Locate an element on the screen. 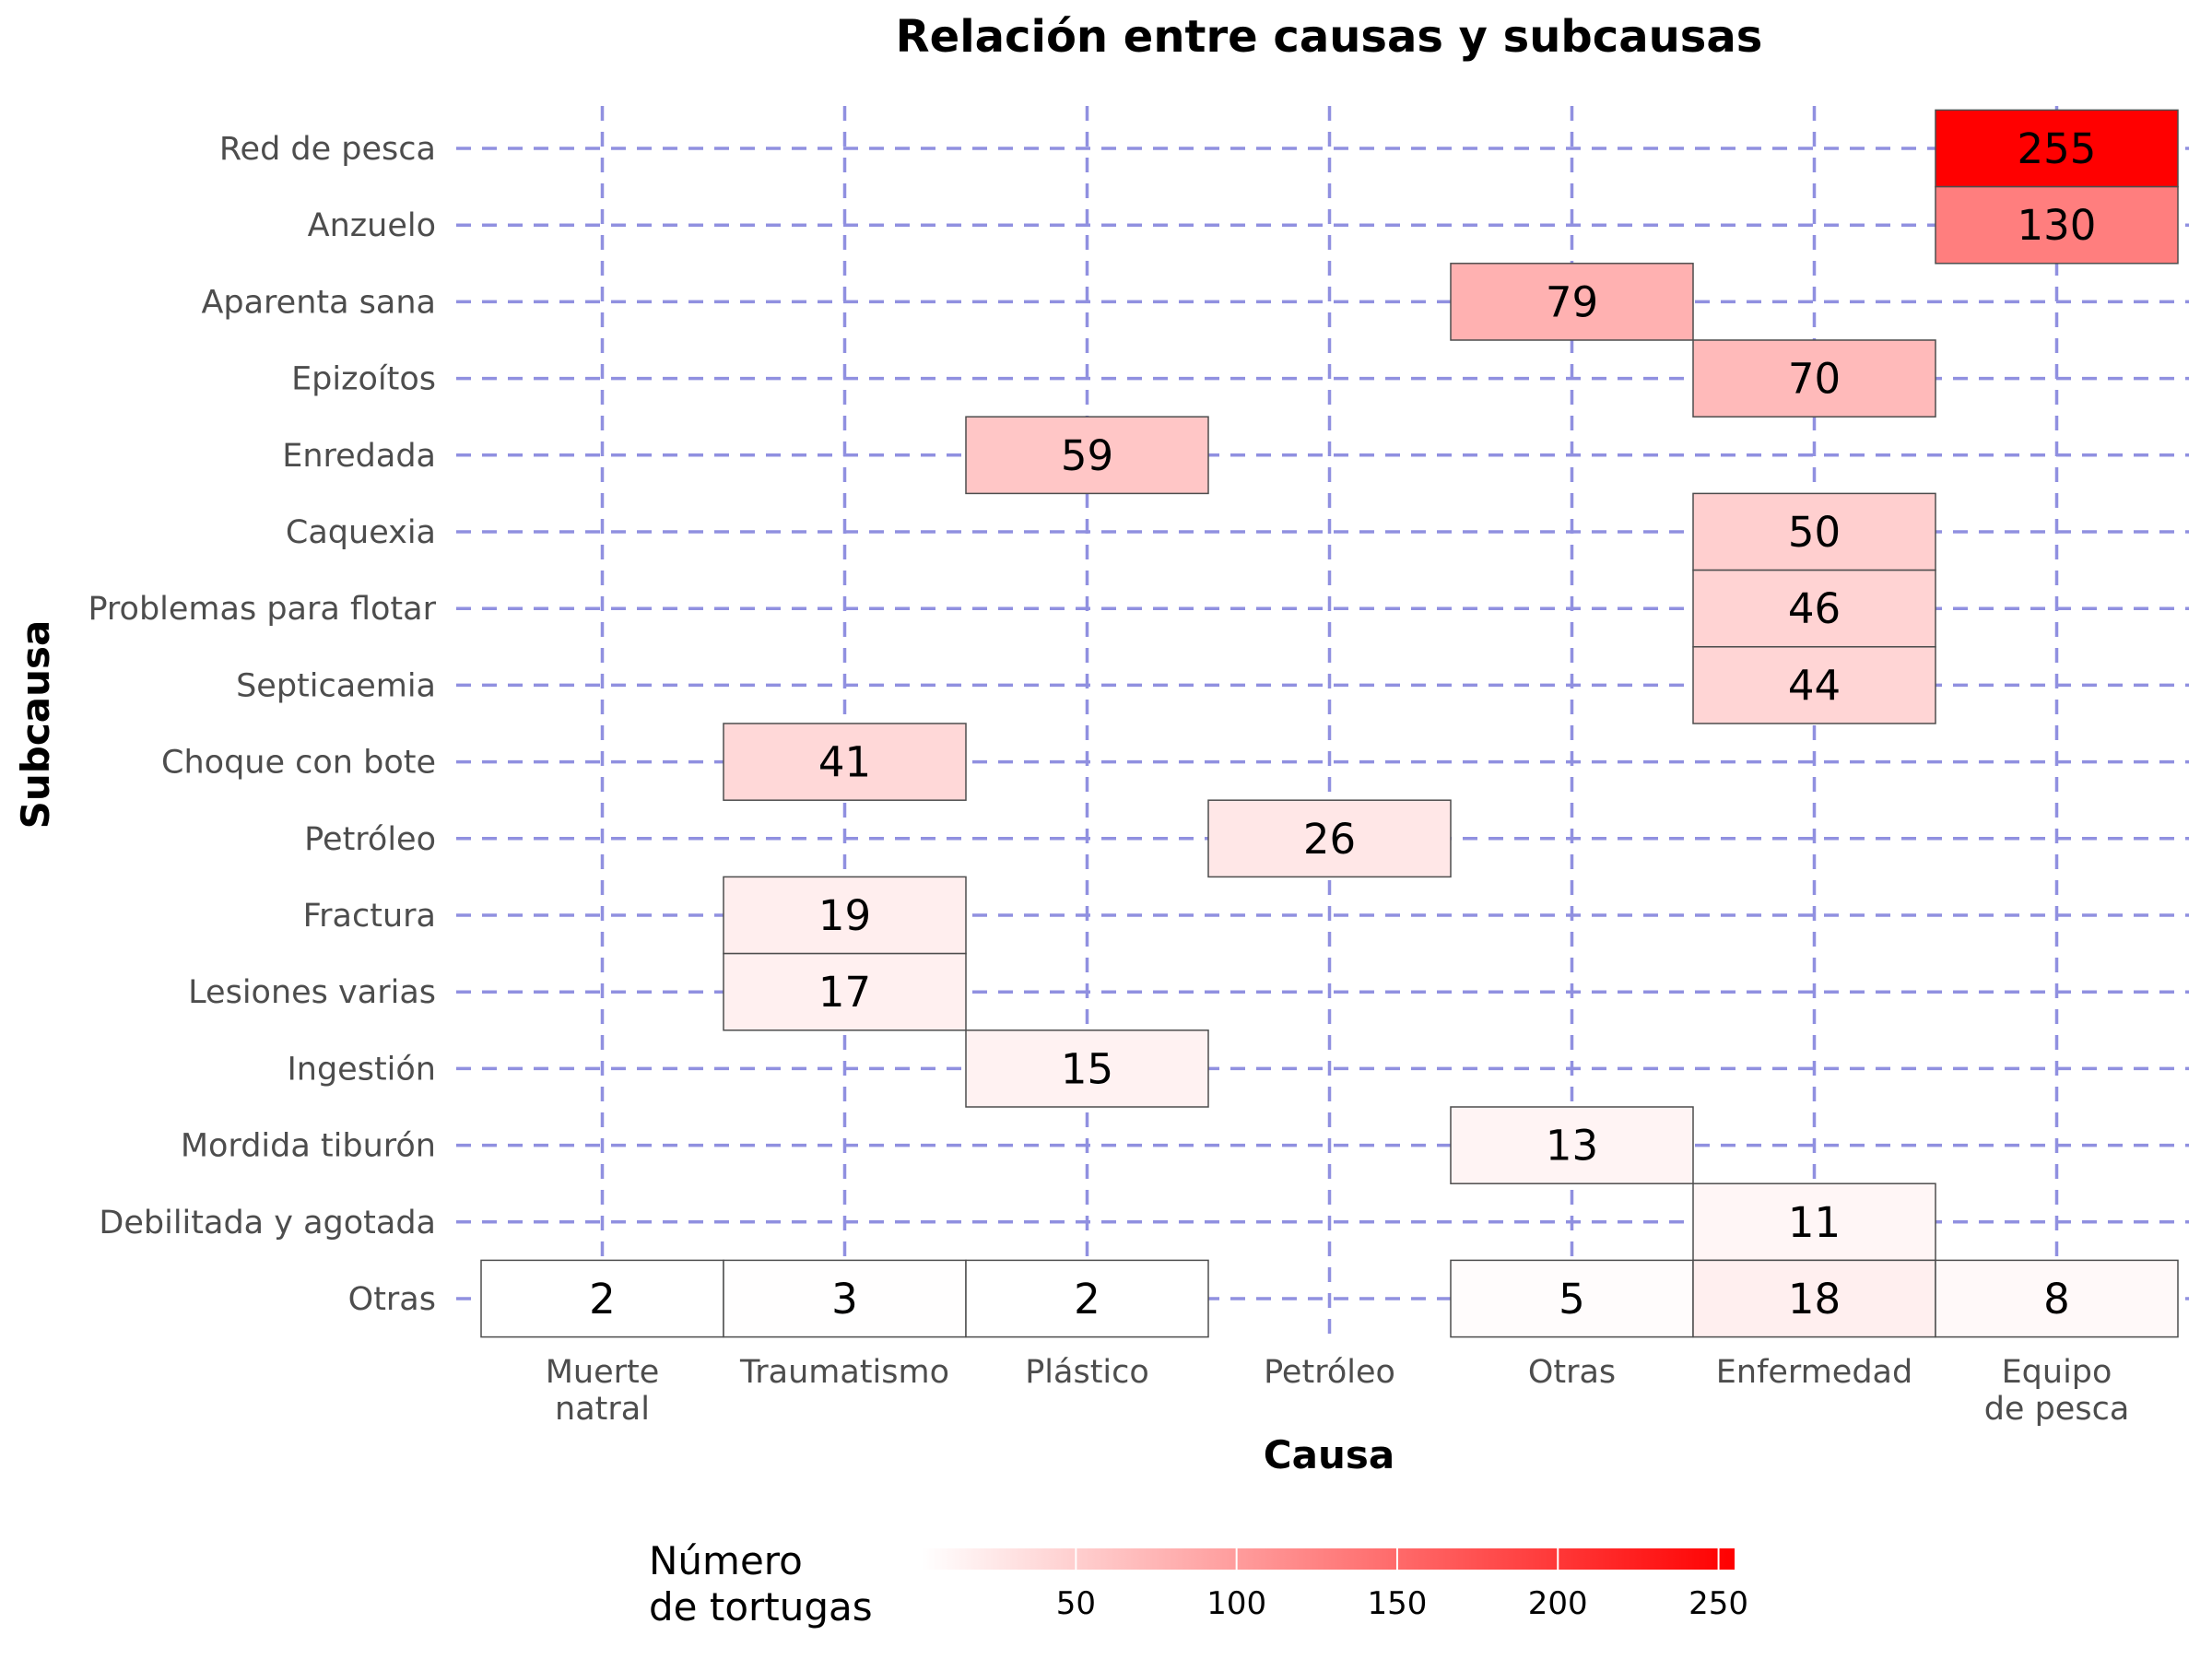  heatmap-cell: 46 is located at coordinates (1814, 608).